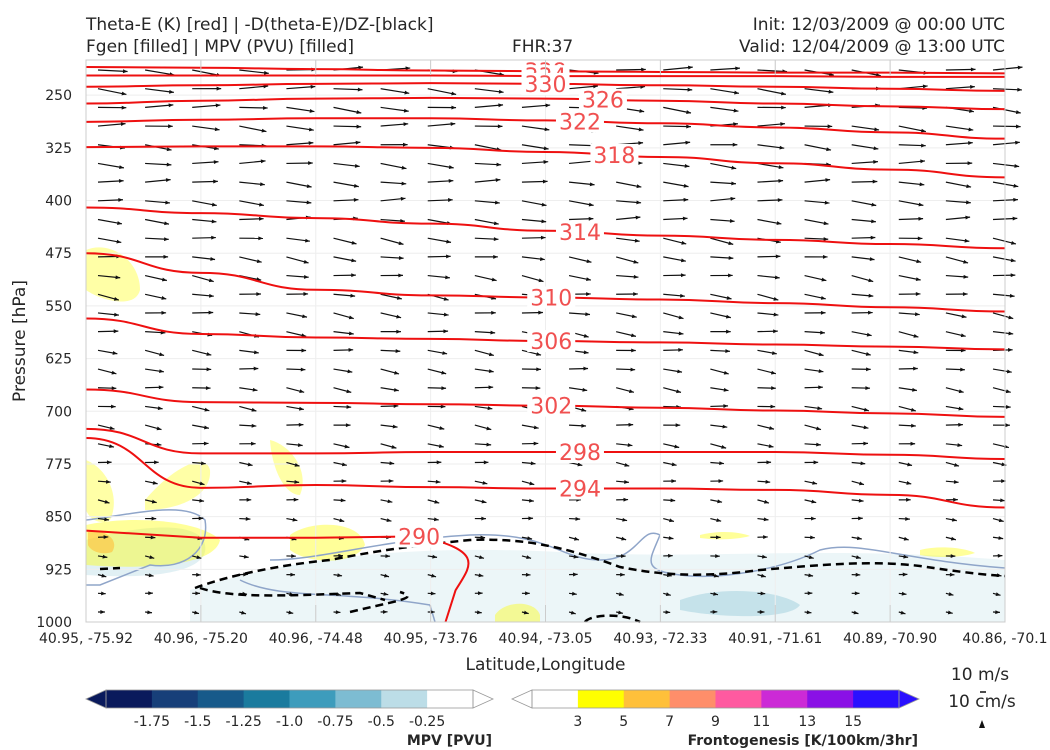  I want to click on theta-e-label: 298, so click(580, 453).